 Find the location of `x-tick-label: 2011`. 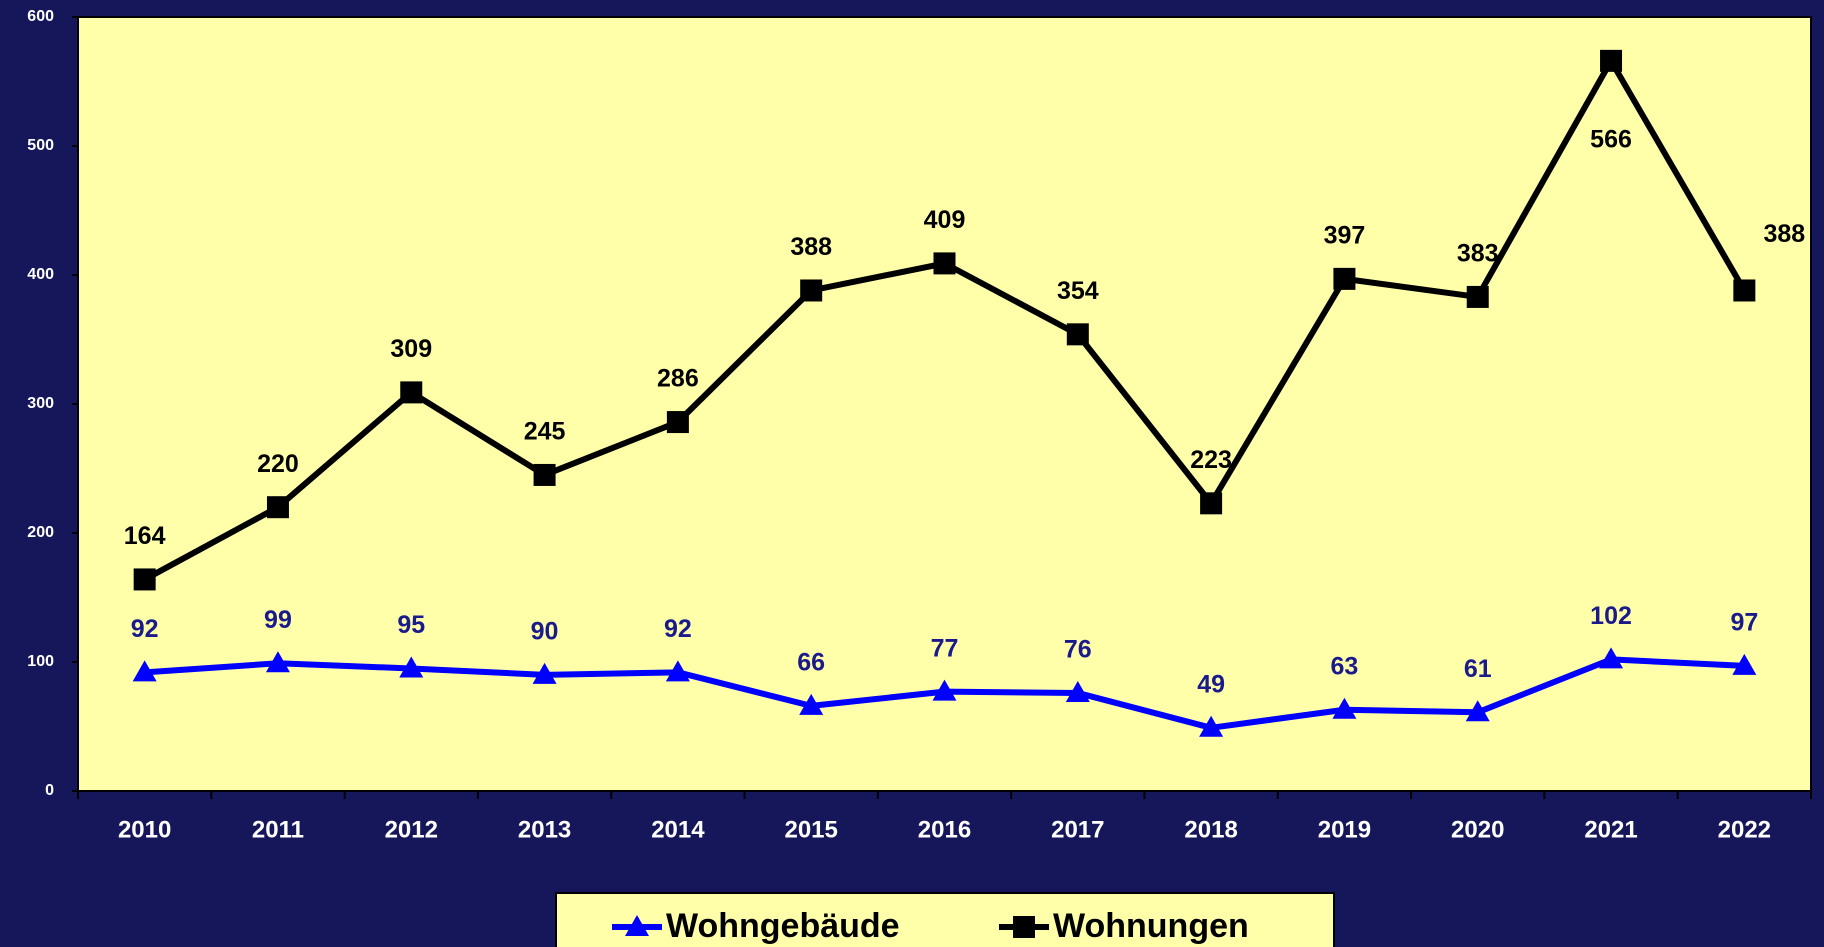

x-tick-label: 2011 is located at coordinates (278, 829).